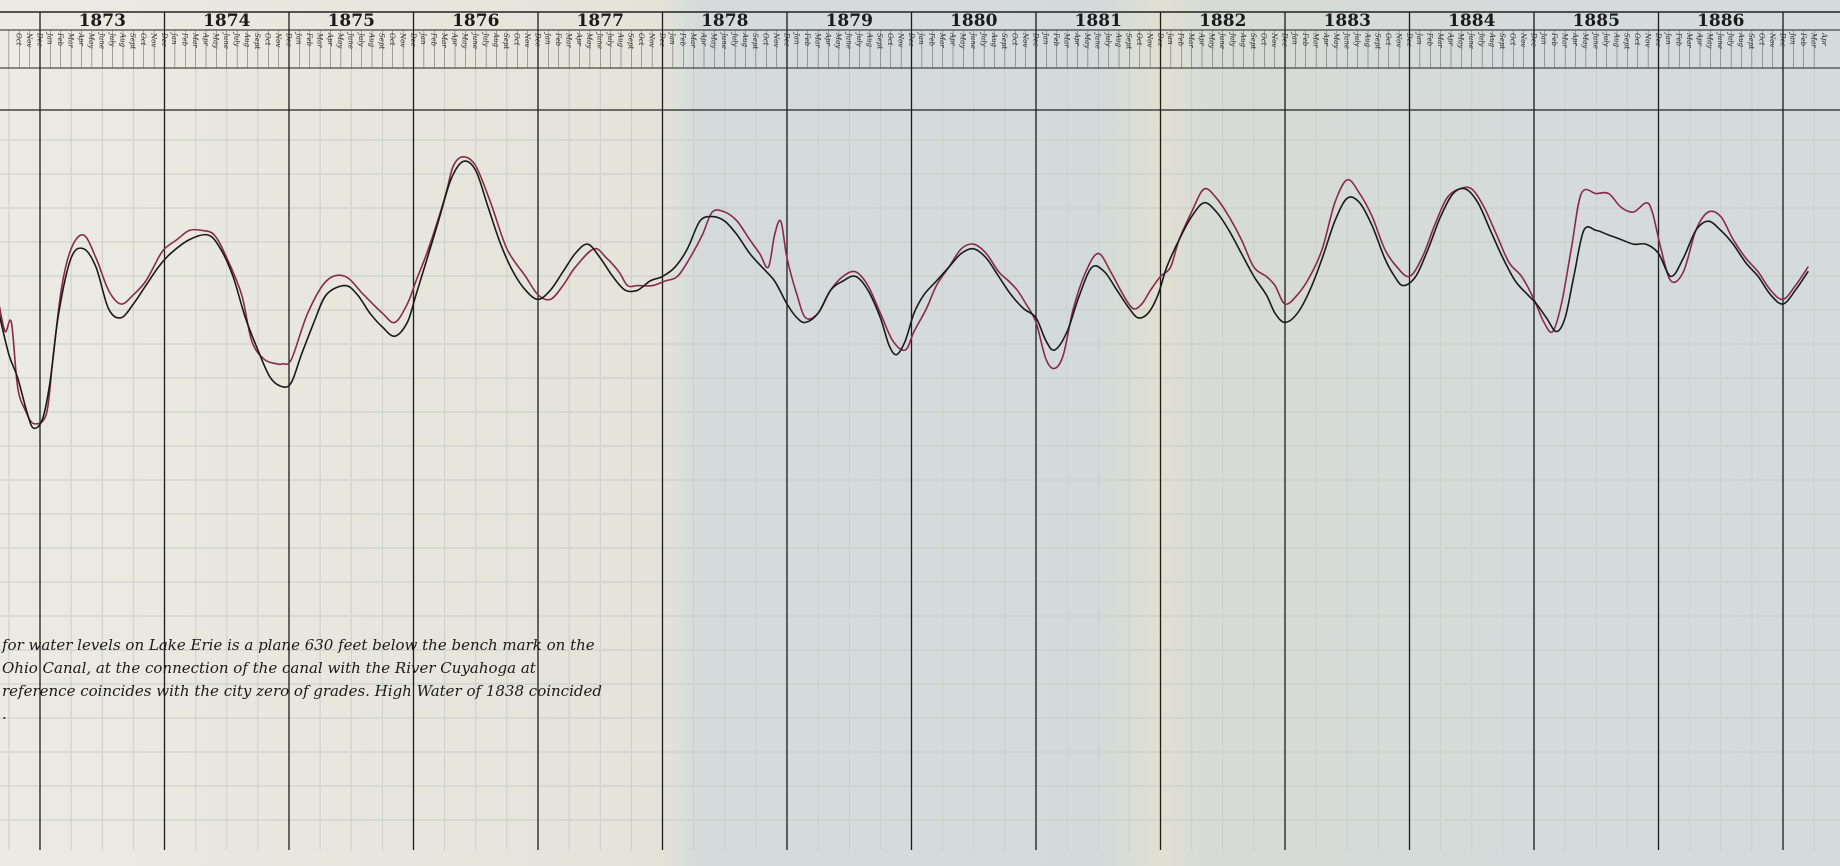  What do you see at coordinates (4, 714) in the screenshot?
I see `note-line: .` at bounding box center [4, 714].